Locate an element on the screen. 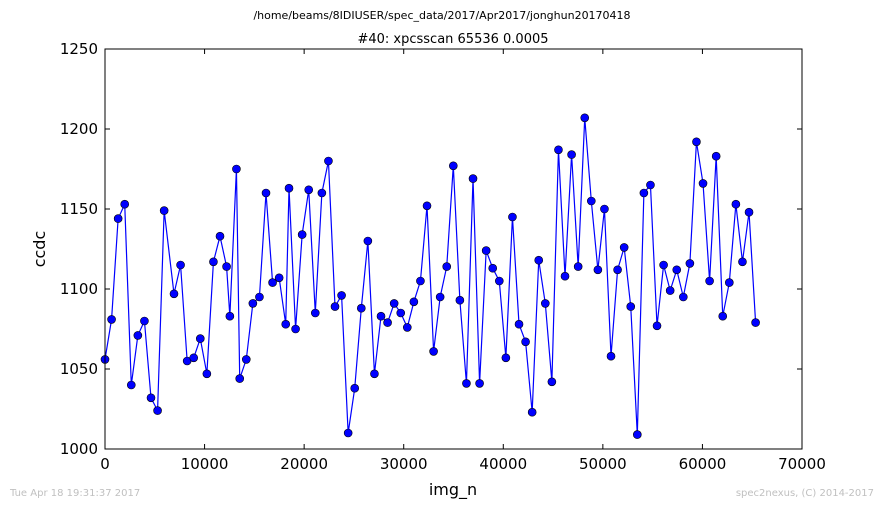 This screenshot has height=509, width=884. chart-title: #40: xpcsscan 65536 0.0005 is located at coordinates (452, 39).